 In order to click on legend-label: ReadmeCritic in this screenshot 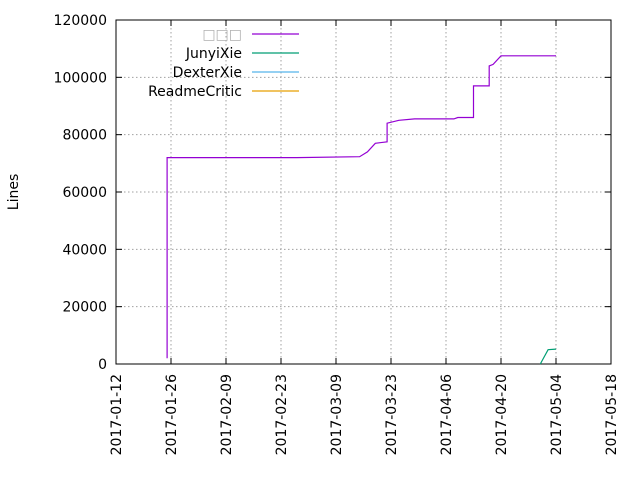, I will do `click(195, 92)`.